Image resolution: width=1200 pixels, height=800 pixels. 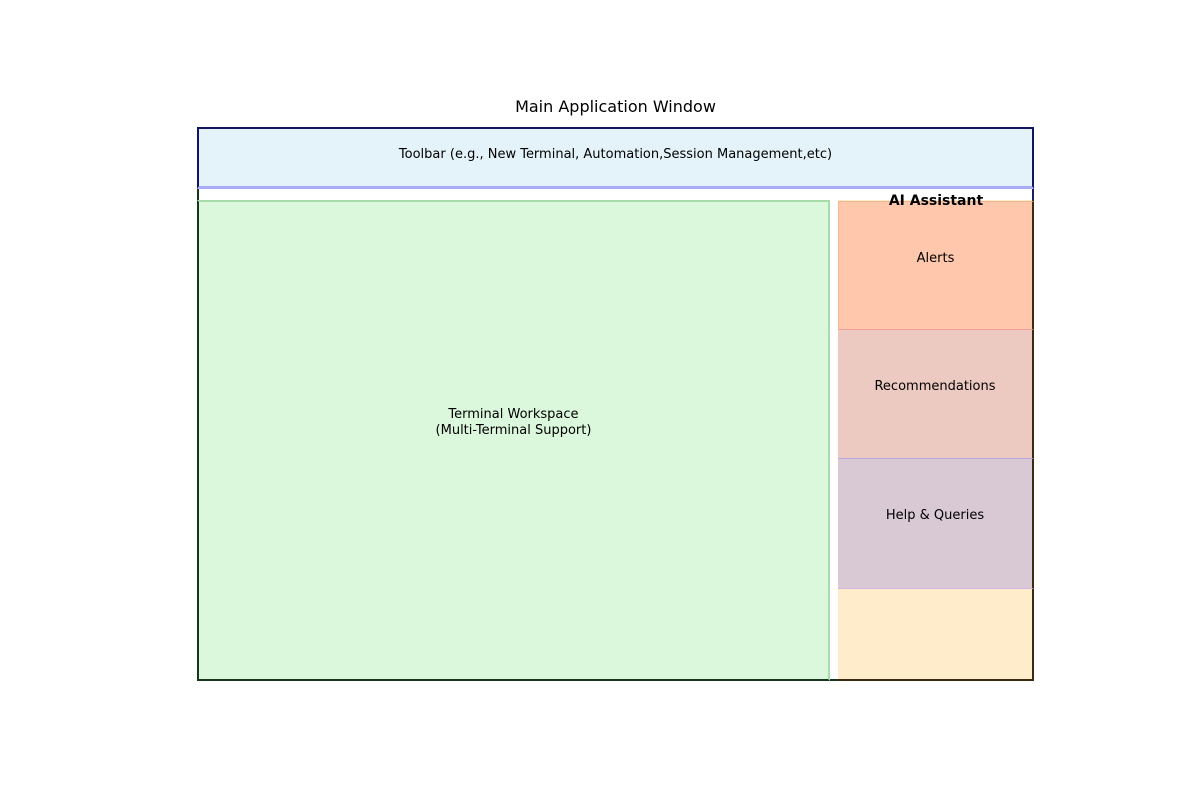 What do you see at coordinates (935, 258) in the screenshot?
I see `alerts-label: Alerts` at bounding box center [935, 258].